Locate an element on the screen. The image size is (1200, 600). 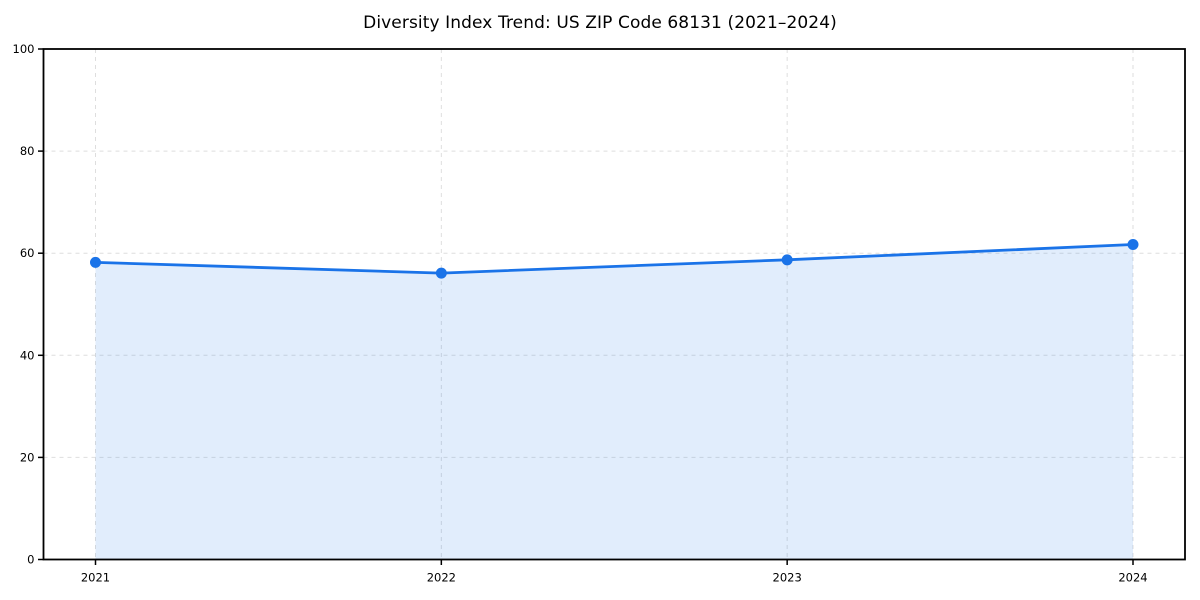
y-tick-label: 60 is located at coordinates (27, 253).